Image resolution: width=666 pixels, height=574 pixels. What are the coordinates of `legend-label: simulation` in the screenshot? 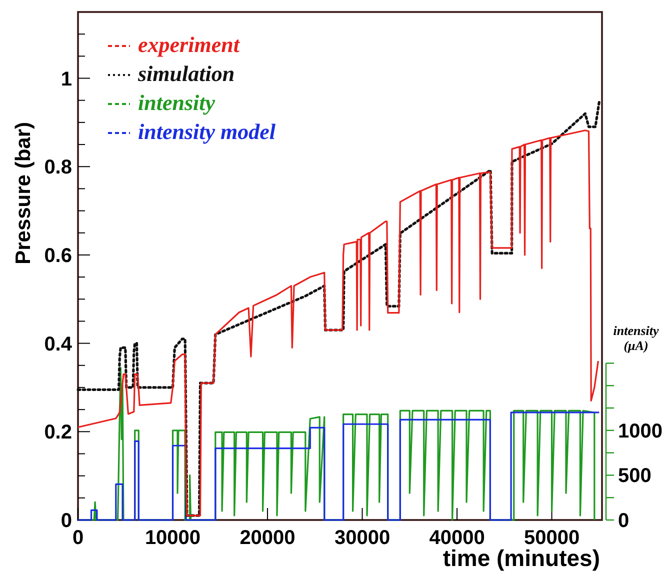 It's located at (186, 73).